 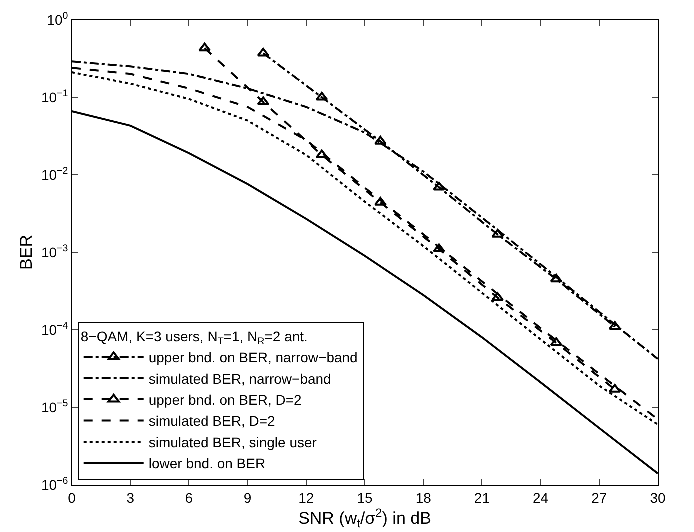 I want to click on x-tick-label: 30, so click(x=658, y=498).